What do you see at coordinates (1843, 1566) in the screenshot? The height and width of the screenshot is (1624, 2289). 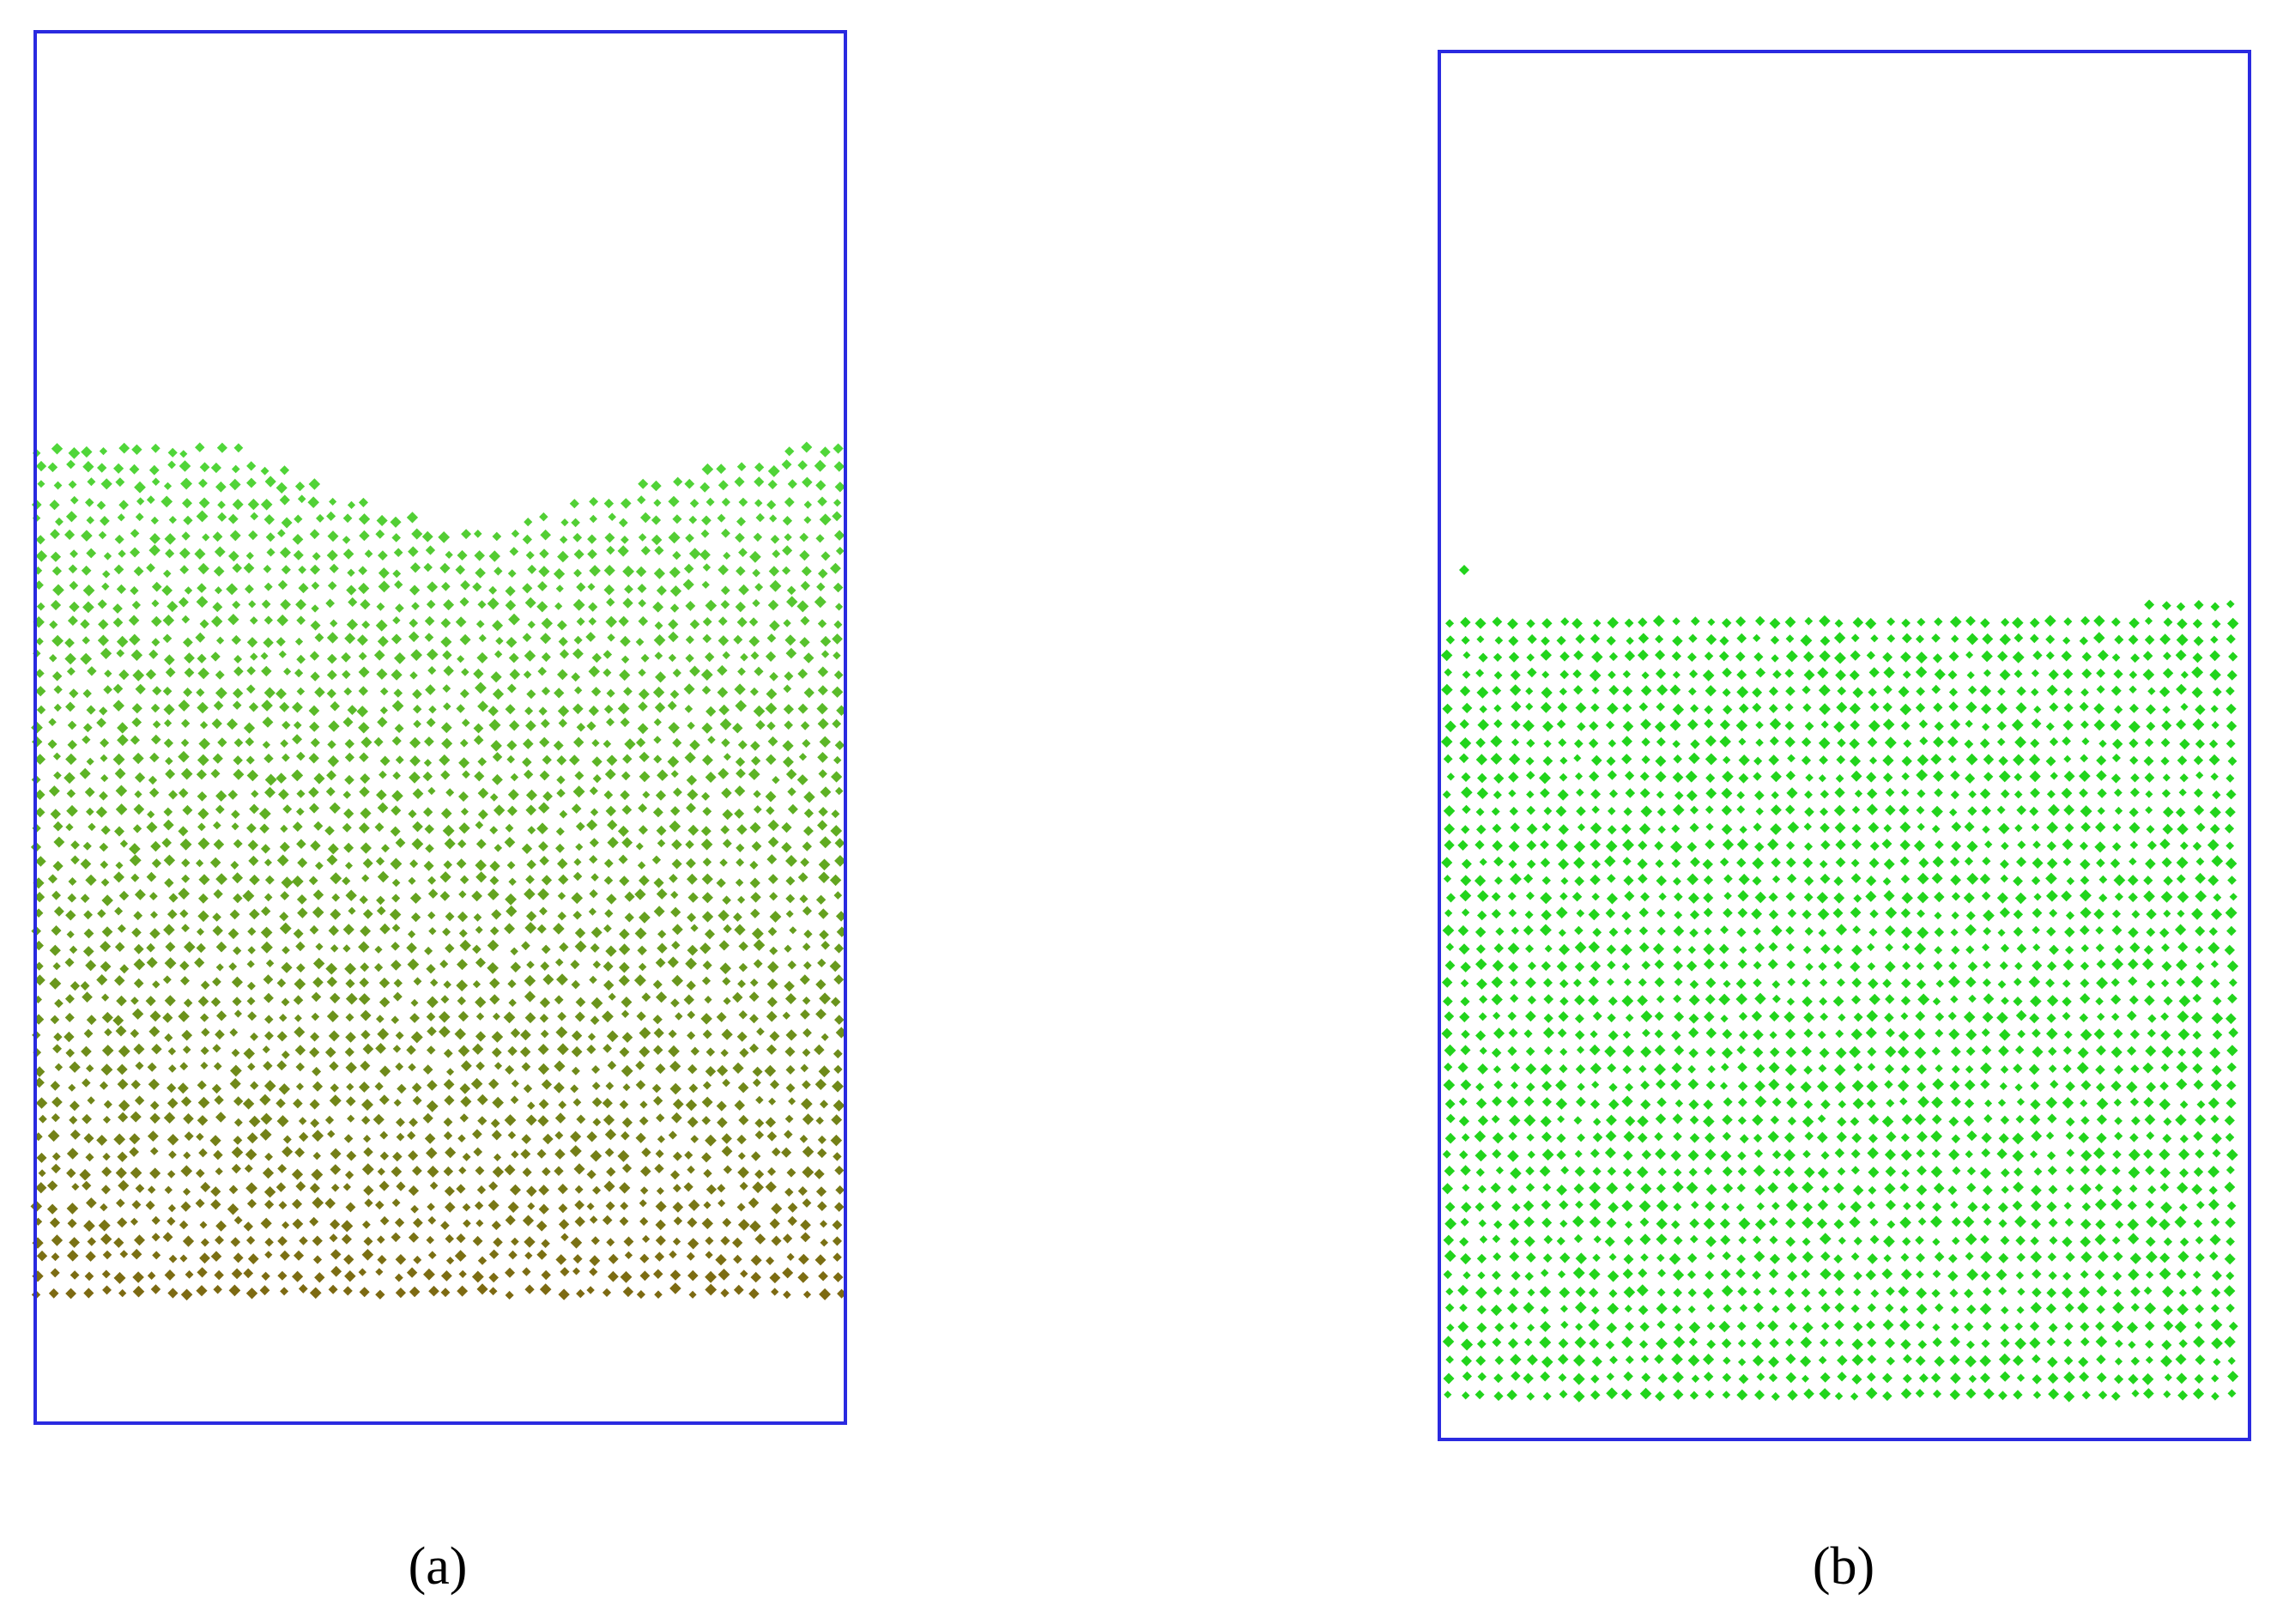 I see `panel-label: (b)` at bounding box center [1843, 1566].